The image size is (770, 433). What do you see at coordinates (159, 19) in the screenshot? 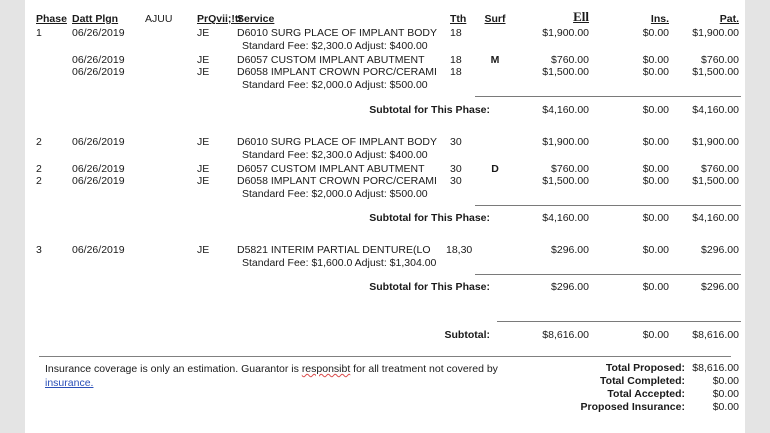
I see `column-header-ajuu: AJUU` at bounding box center [159, 19].